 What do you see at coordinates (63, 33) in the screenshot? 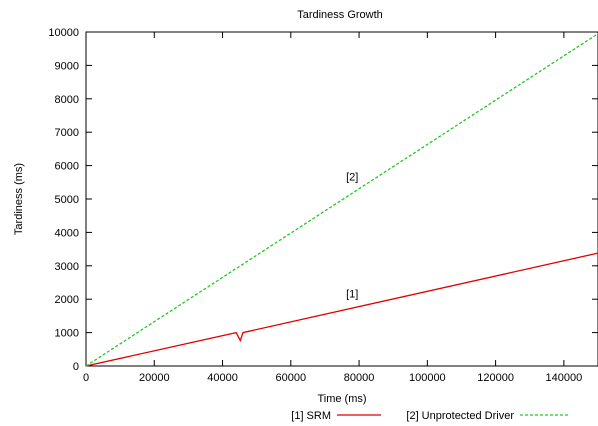
I see `y-tick-label: 10000` at bounding box center [63, 33].